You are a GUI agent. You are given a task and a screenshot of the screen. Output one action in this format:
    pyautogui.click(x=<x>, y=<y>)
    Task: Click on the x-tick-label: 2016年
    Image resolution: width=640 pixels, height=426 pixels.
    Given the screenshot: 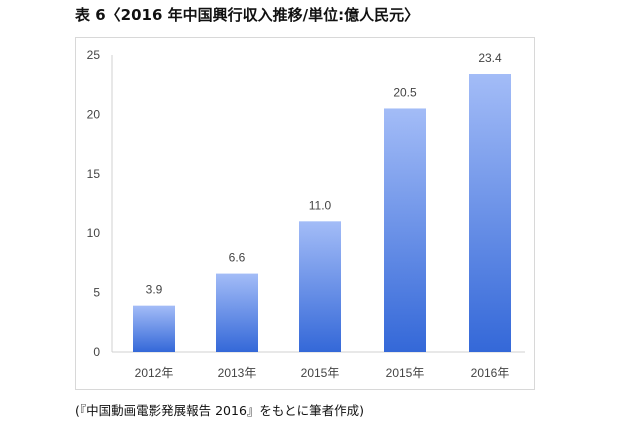 What is the action you would take?
    pyautogui.click(x=490, y=373)
    